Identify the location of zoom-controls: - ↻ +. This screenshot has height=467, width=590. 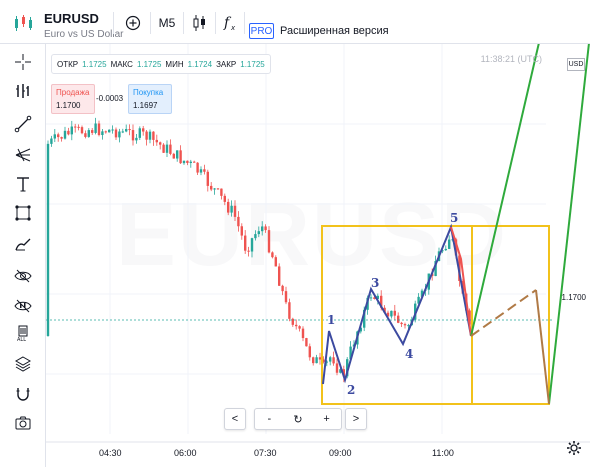
(298, 419).